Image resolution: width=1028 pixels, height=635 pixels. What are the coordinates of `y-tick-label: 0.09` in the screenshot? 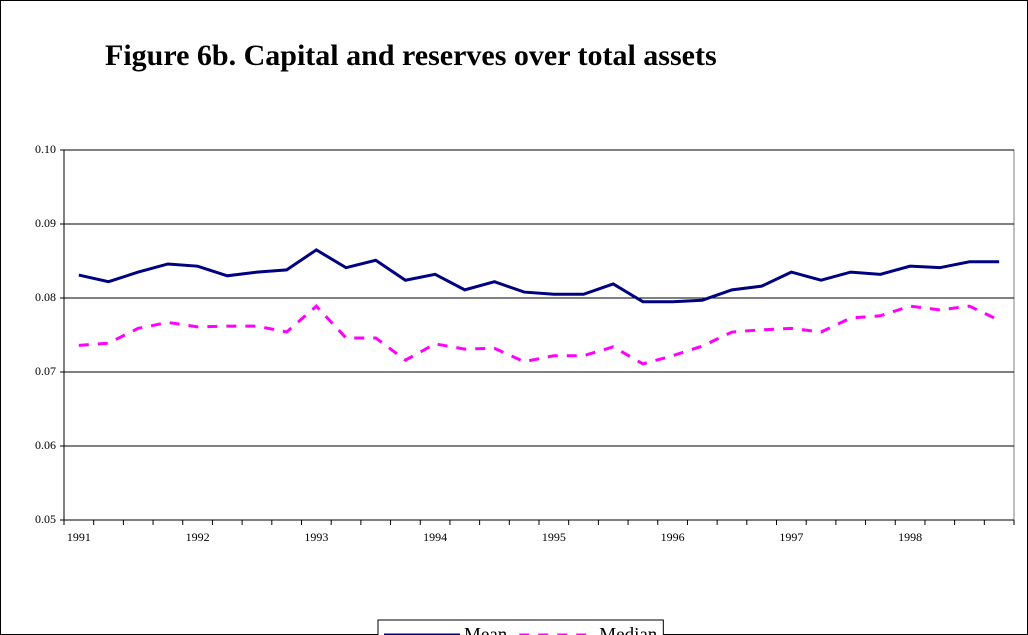 It's located at (45, 223).